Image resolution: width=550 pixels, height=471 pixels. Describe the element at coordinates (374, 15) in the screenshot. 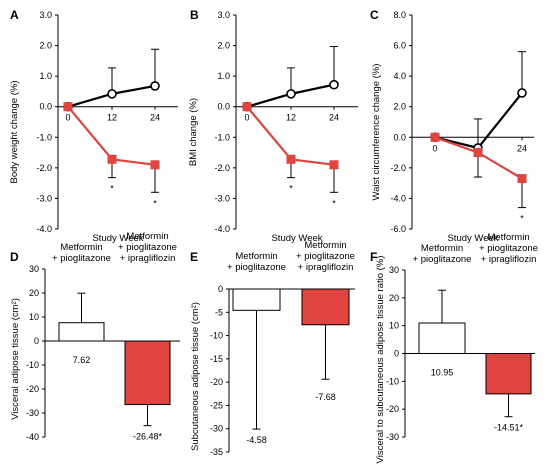

I see `panel-letter: C` at that location.